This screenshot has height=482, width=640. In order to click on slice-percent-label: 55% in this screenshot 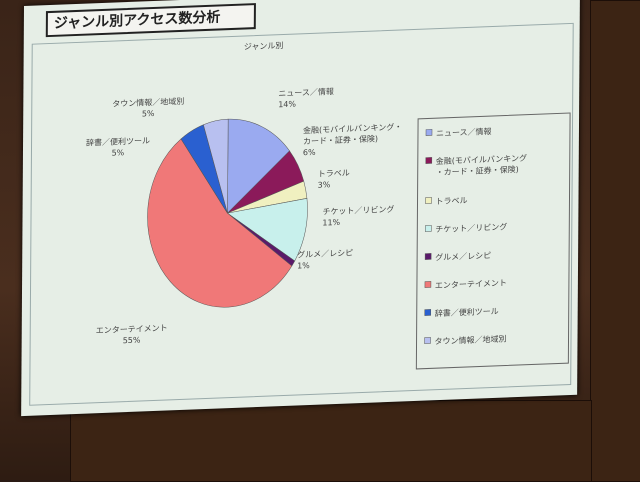, I will do `click(132, 341)`.